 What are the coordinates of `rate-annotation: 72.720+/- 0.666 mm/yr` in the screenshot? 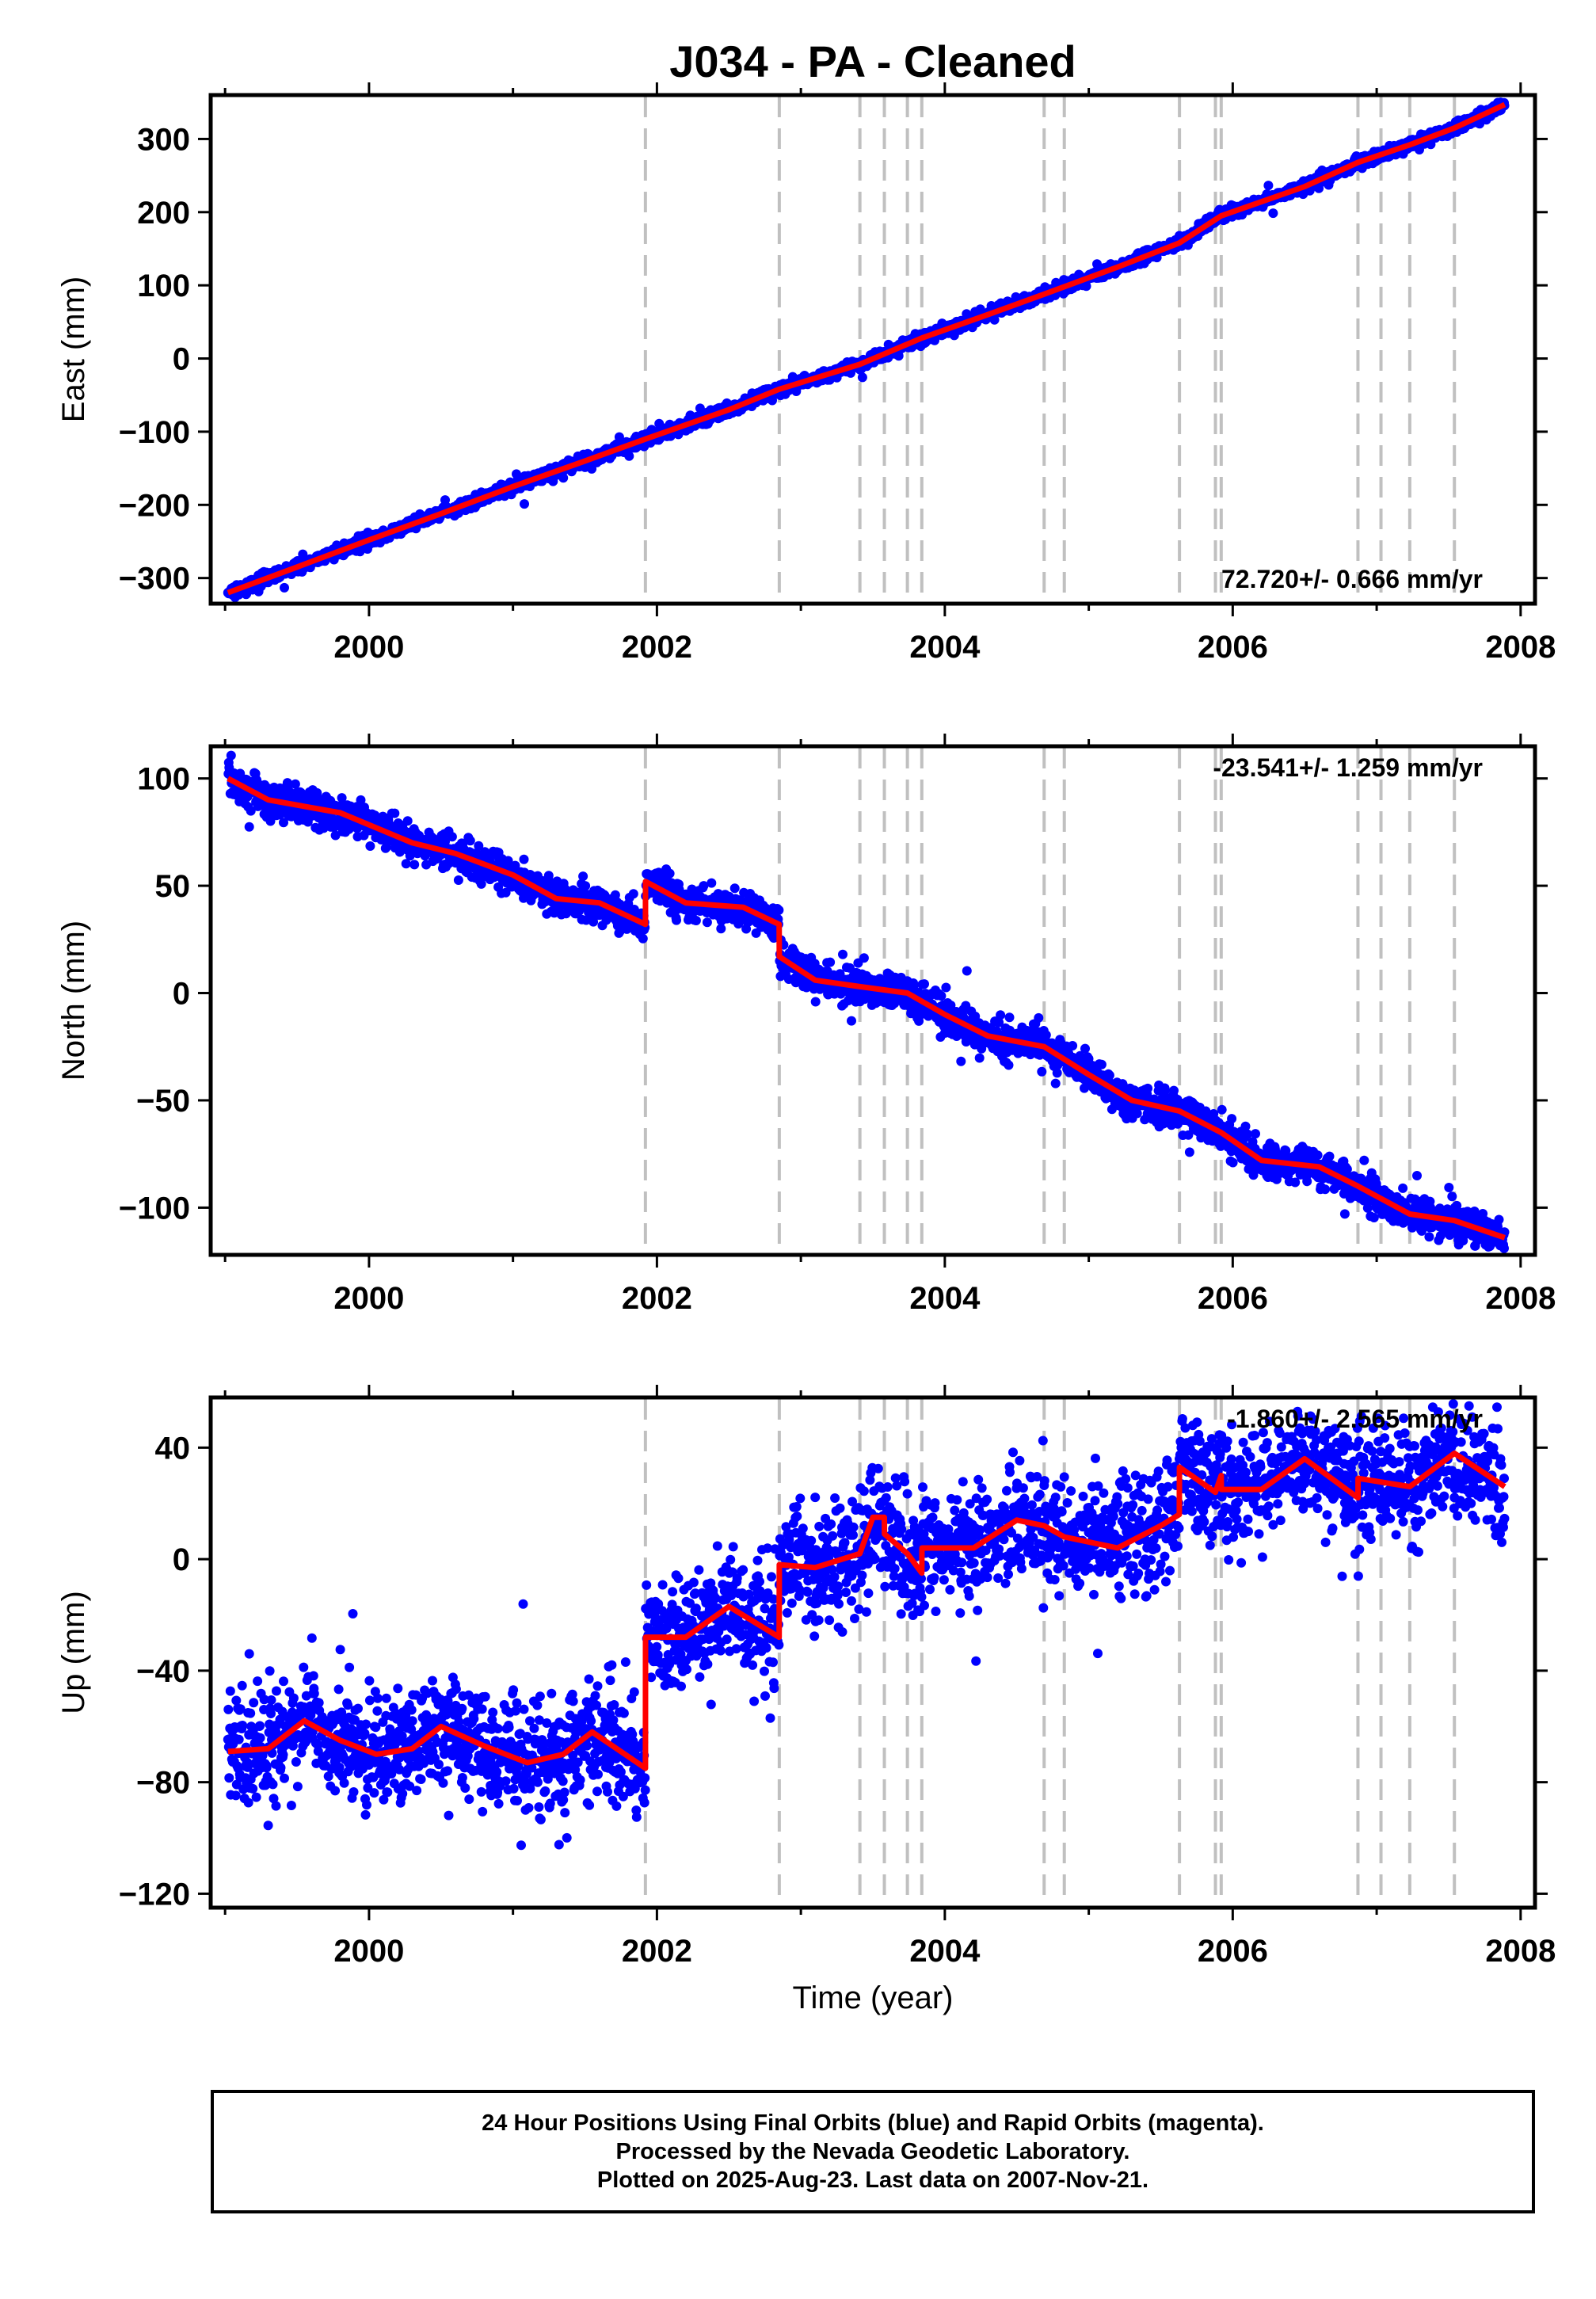 It's located at (1352, 579).